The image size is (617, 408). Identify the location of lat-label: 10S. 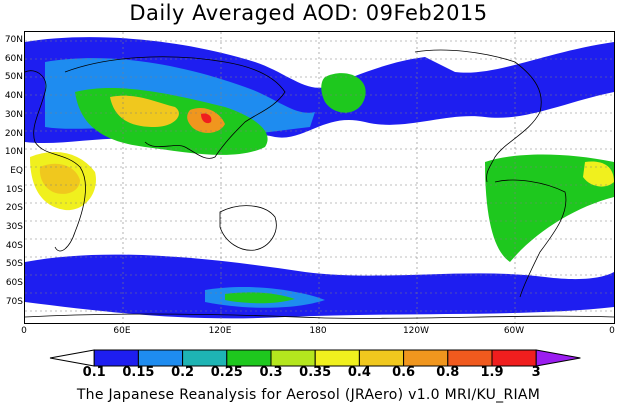
(14, 189).